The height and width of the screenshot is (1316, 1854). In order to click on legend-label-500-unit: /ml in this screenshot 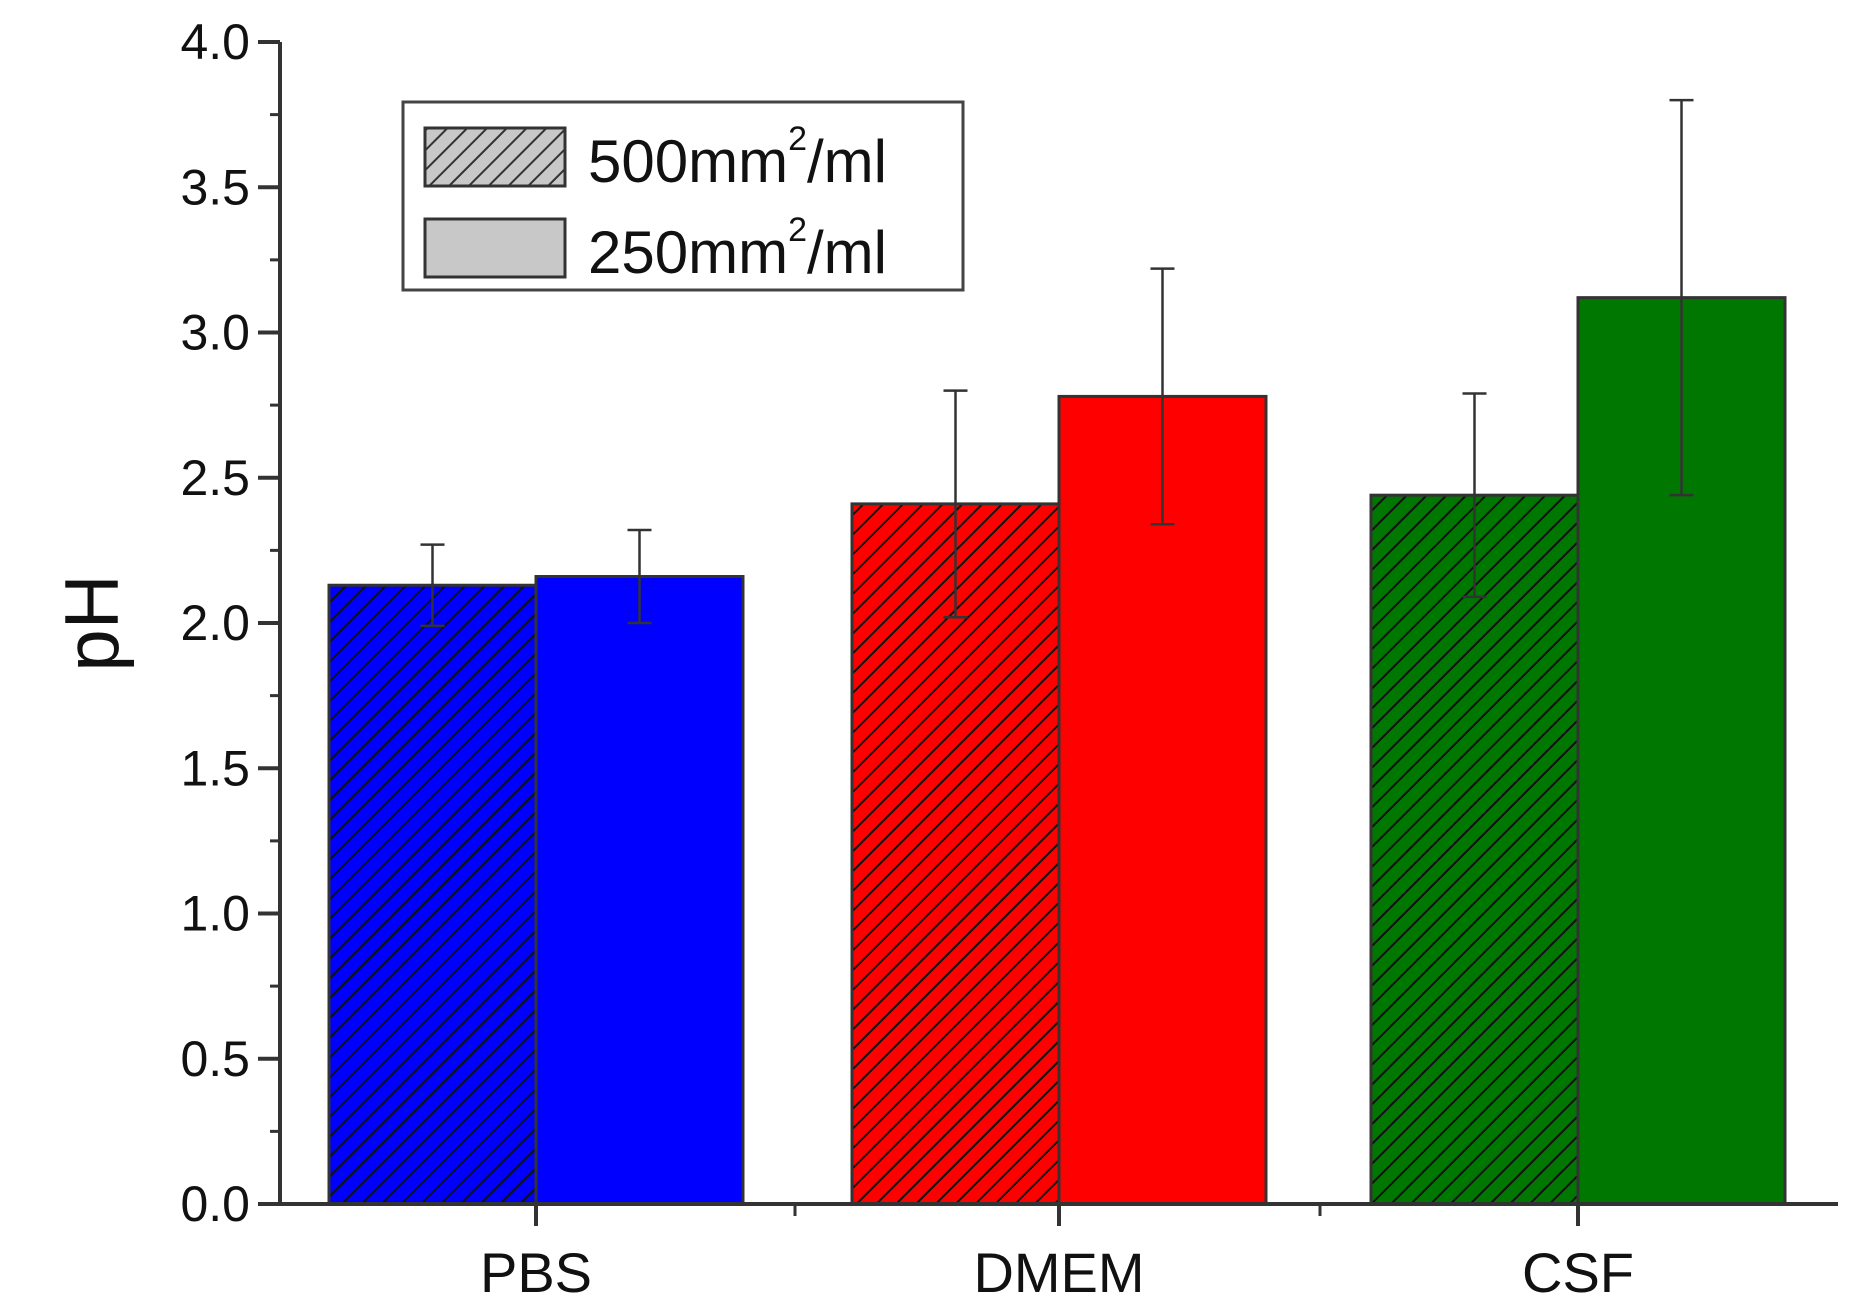, I will do `click(847, 161)`.